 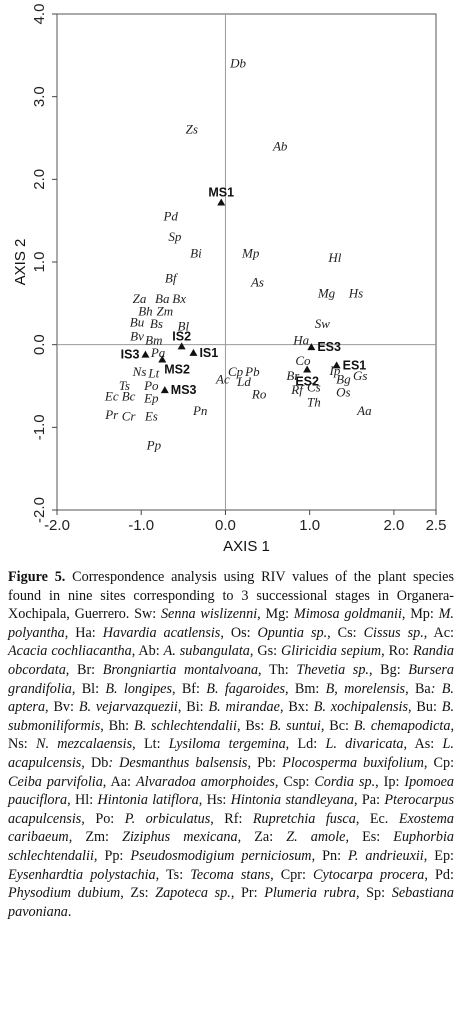 I want to click on species-label-bg: Bg, so click(x=343, y=378).